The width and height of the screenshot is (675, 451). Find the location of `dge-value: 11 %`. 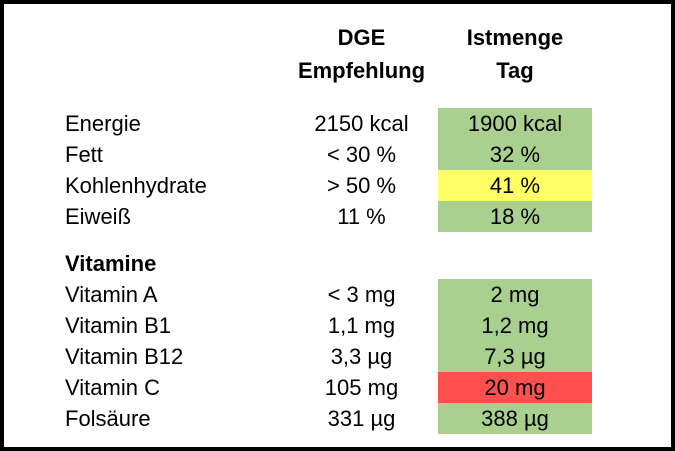

dge-value: 11 % is located at coordinates (361, 216).